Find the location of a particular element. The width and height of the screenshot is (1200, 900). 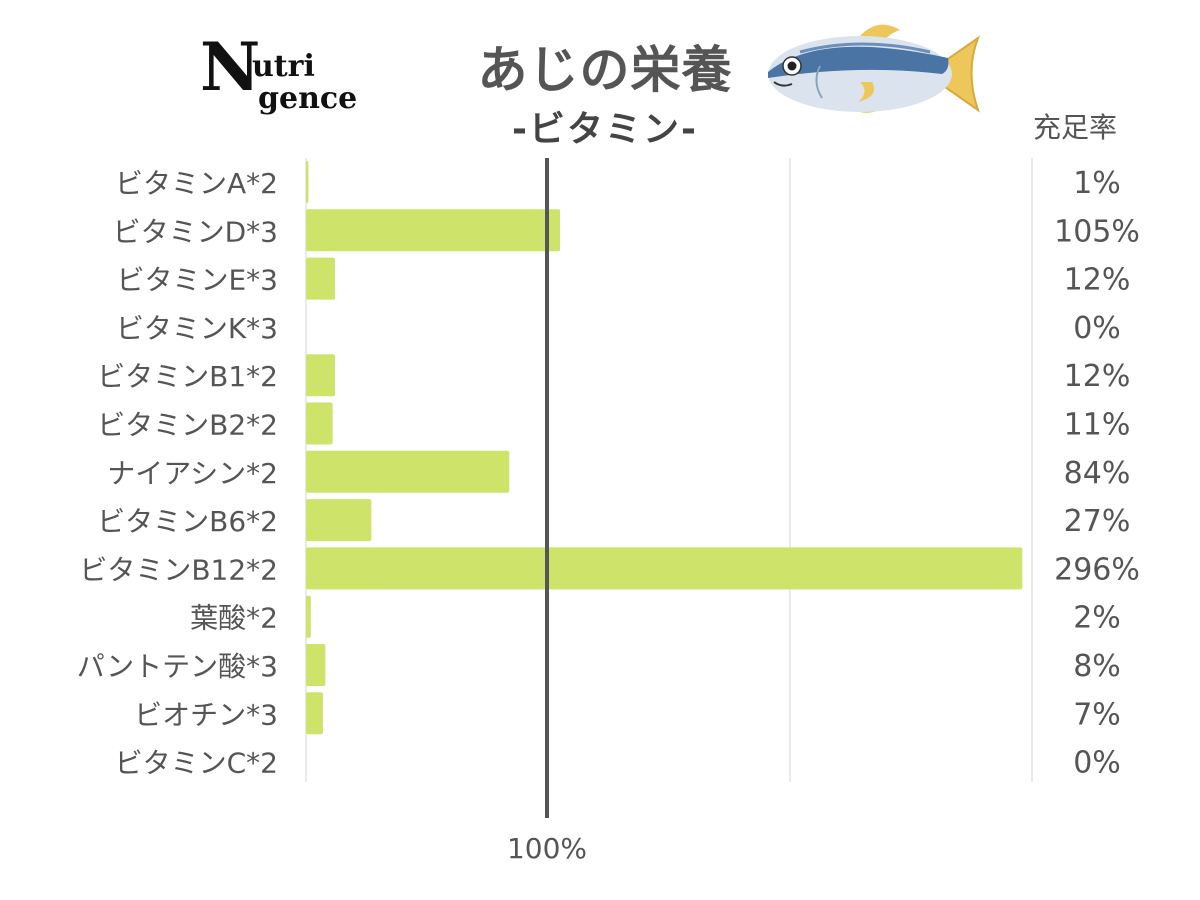

value-label: 8% is located at coordinates (1097, 666).